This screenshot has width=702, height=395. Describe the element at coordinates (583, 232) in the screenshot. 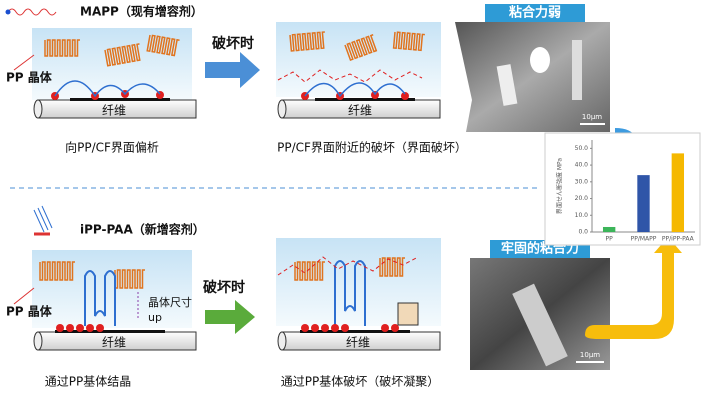

I see `y-tick-label: 0.0` at that location.